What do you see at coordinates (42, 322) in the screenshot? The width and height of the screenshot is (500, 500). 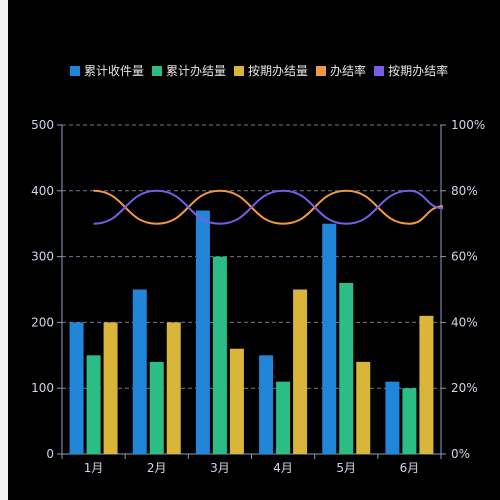 I see `y-tick-label: 200` at bounding box center [42, 322].